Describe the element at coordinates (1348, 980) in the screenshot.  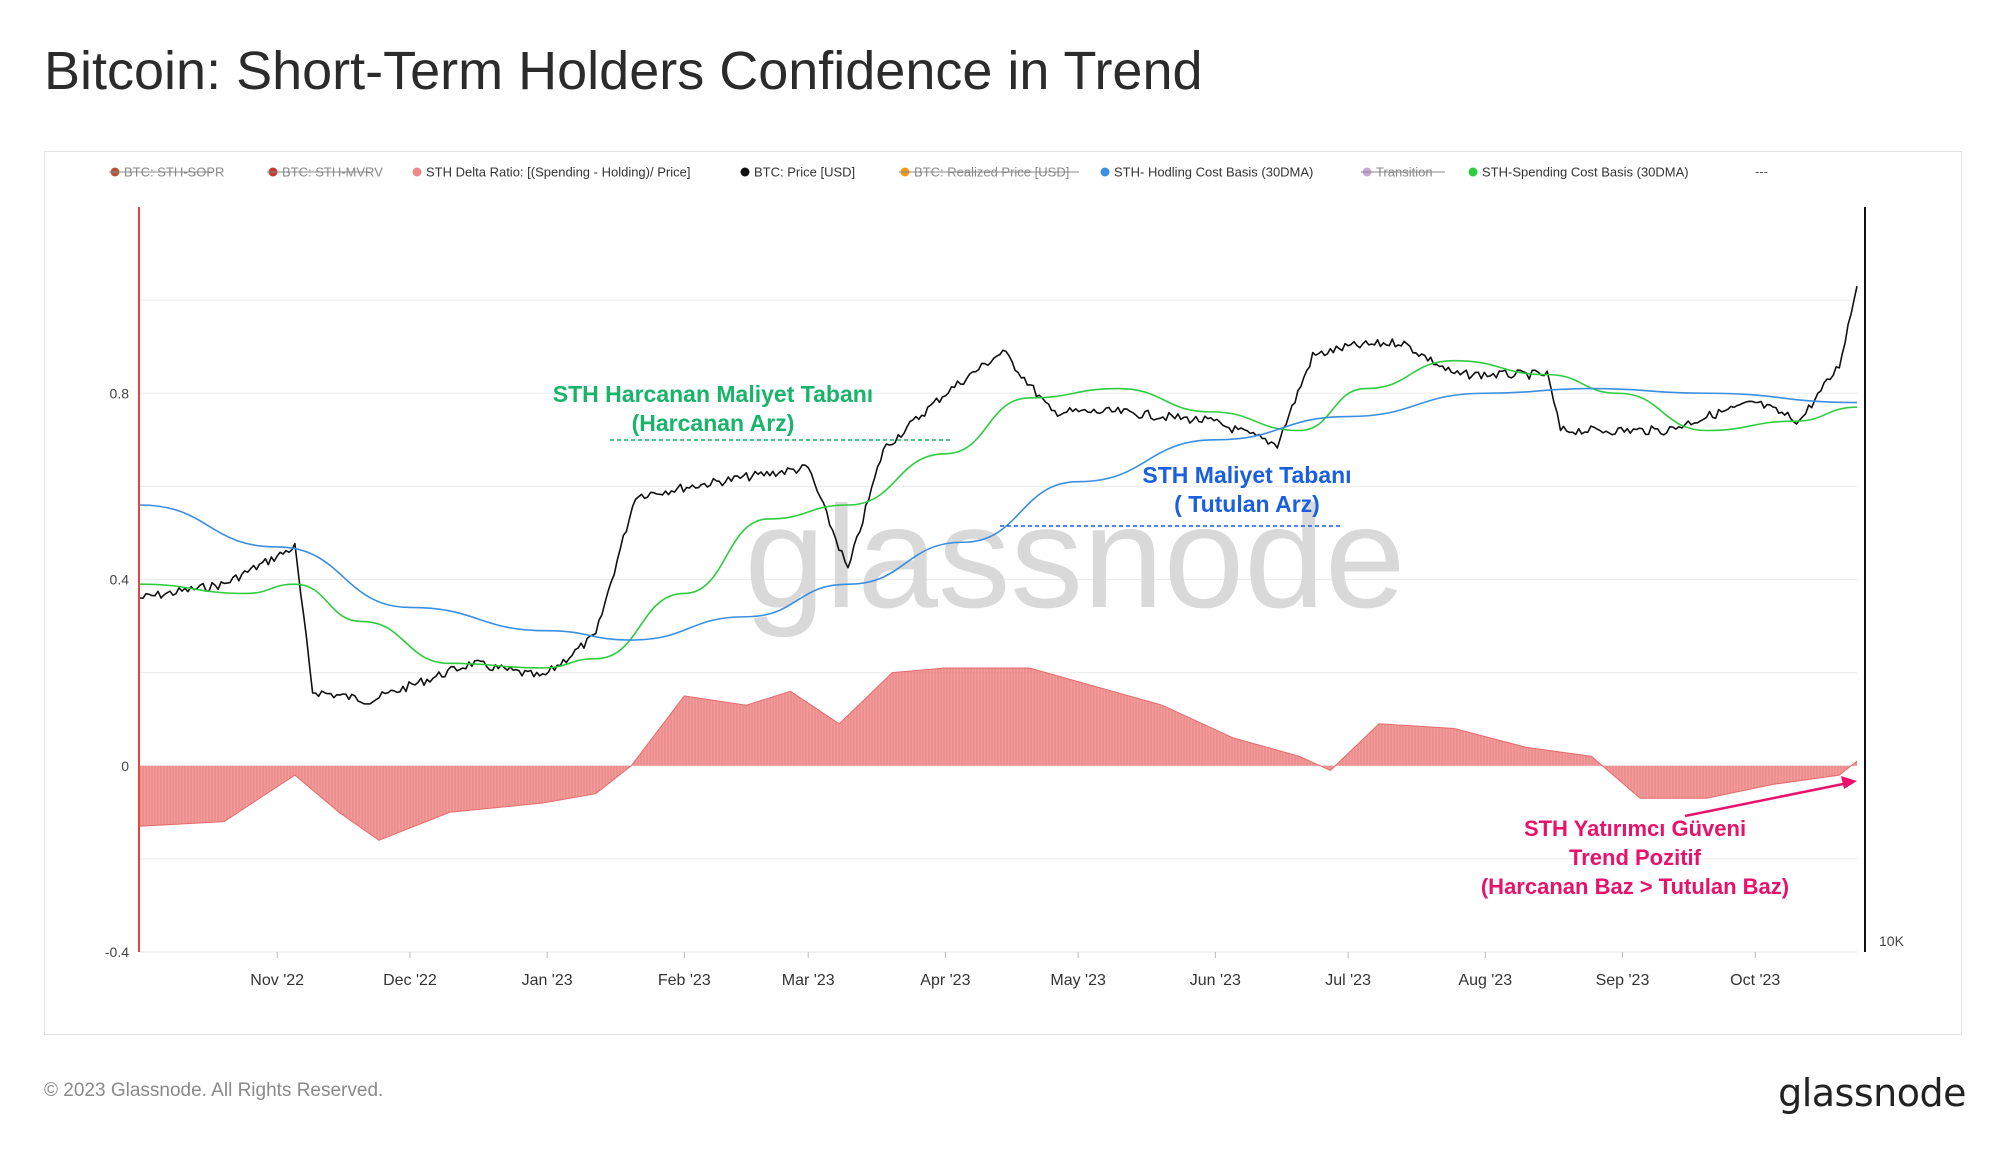
I see `x-tick-label: Jul '23` at that location.